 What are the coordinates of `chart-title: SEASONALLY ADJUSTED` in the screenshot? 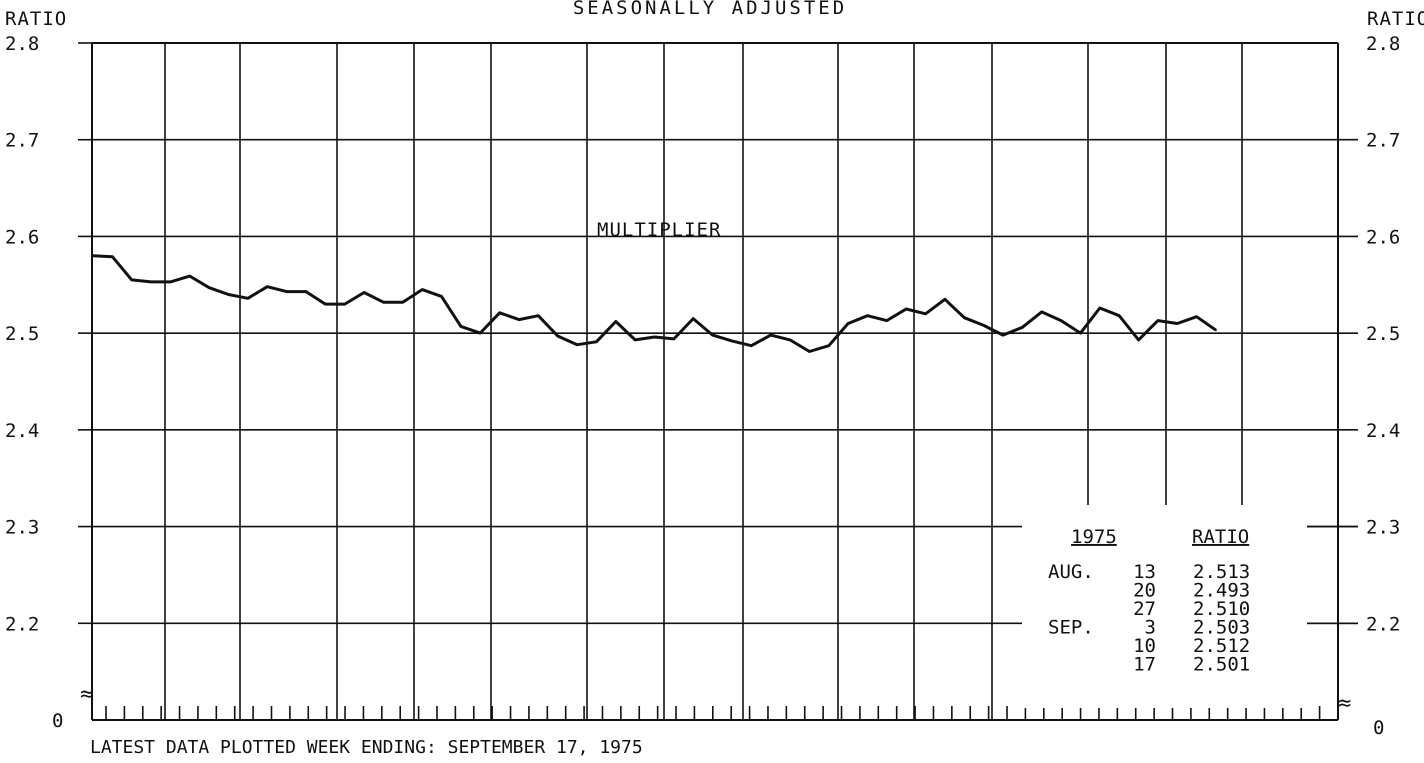 It's located at (710, 9).